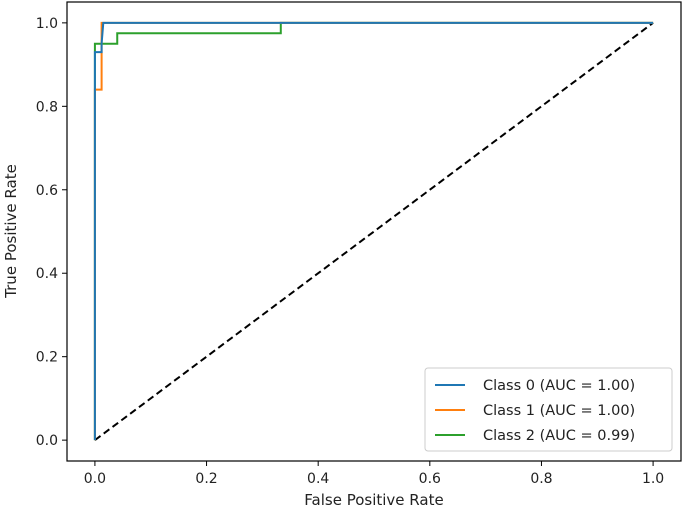 This screenshot has width=685, height=512. I want to click on y-tick-label: 0.4, so click(47, 274).